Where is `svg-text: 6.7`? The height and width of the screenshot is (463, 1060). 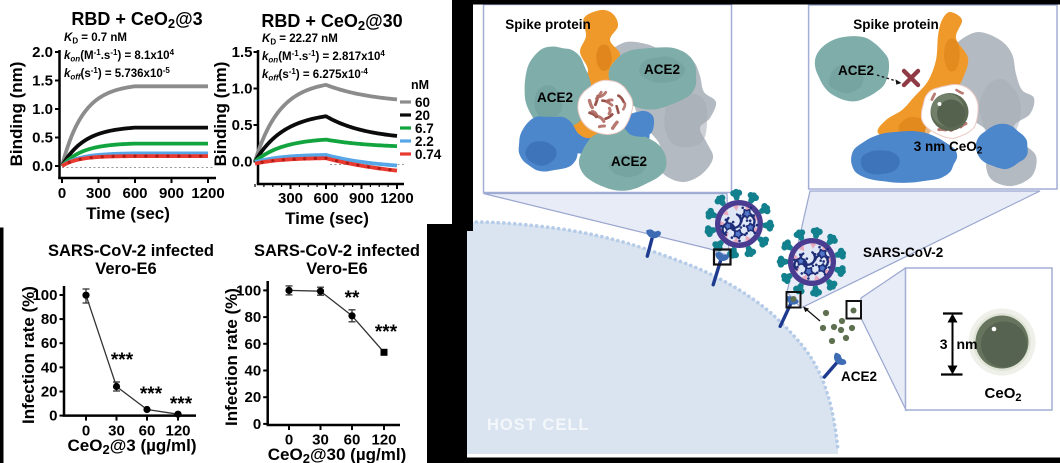 svg-text: 6.7 is located at coordinates (424, 128).